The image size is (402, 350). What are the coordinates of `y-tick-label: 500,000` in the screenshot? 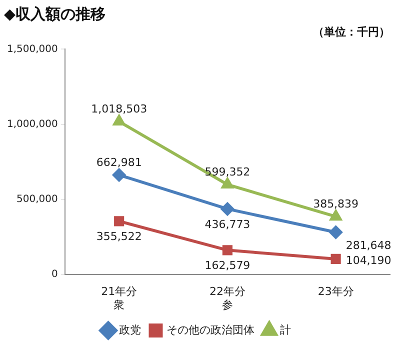 It's located at (37, 200).